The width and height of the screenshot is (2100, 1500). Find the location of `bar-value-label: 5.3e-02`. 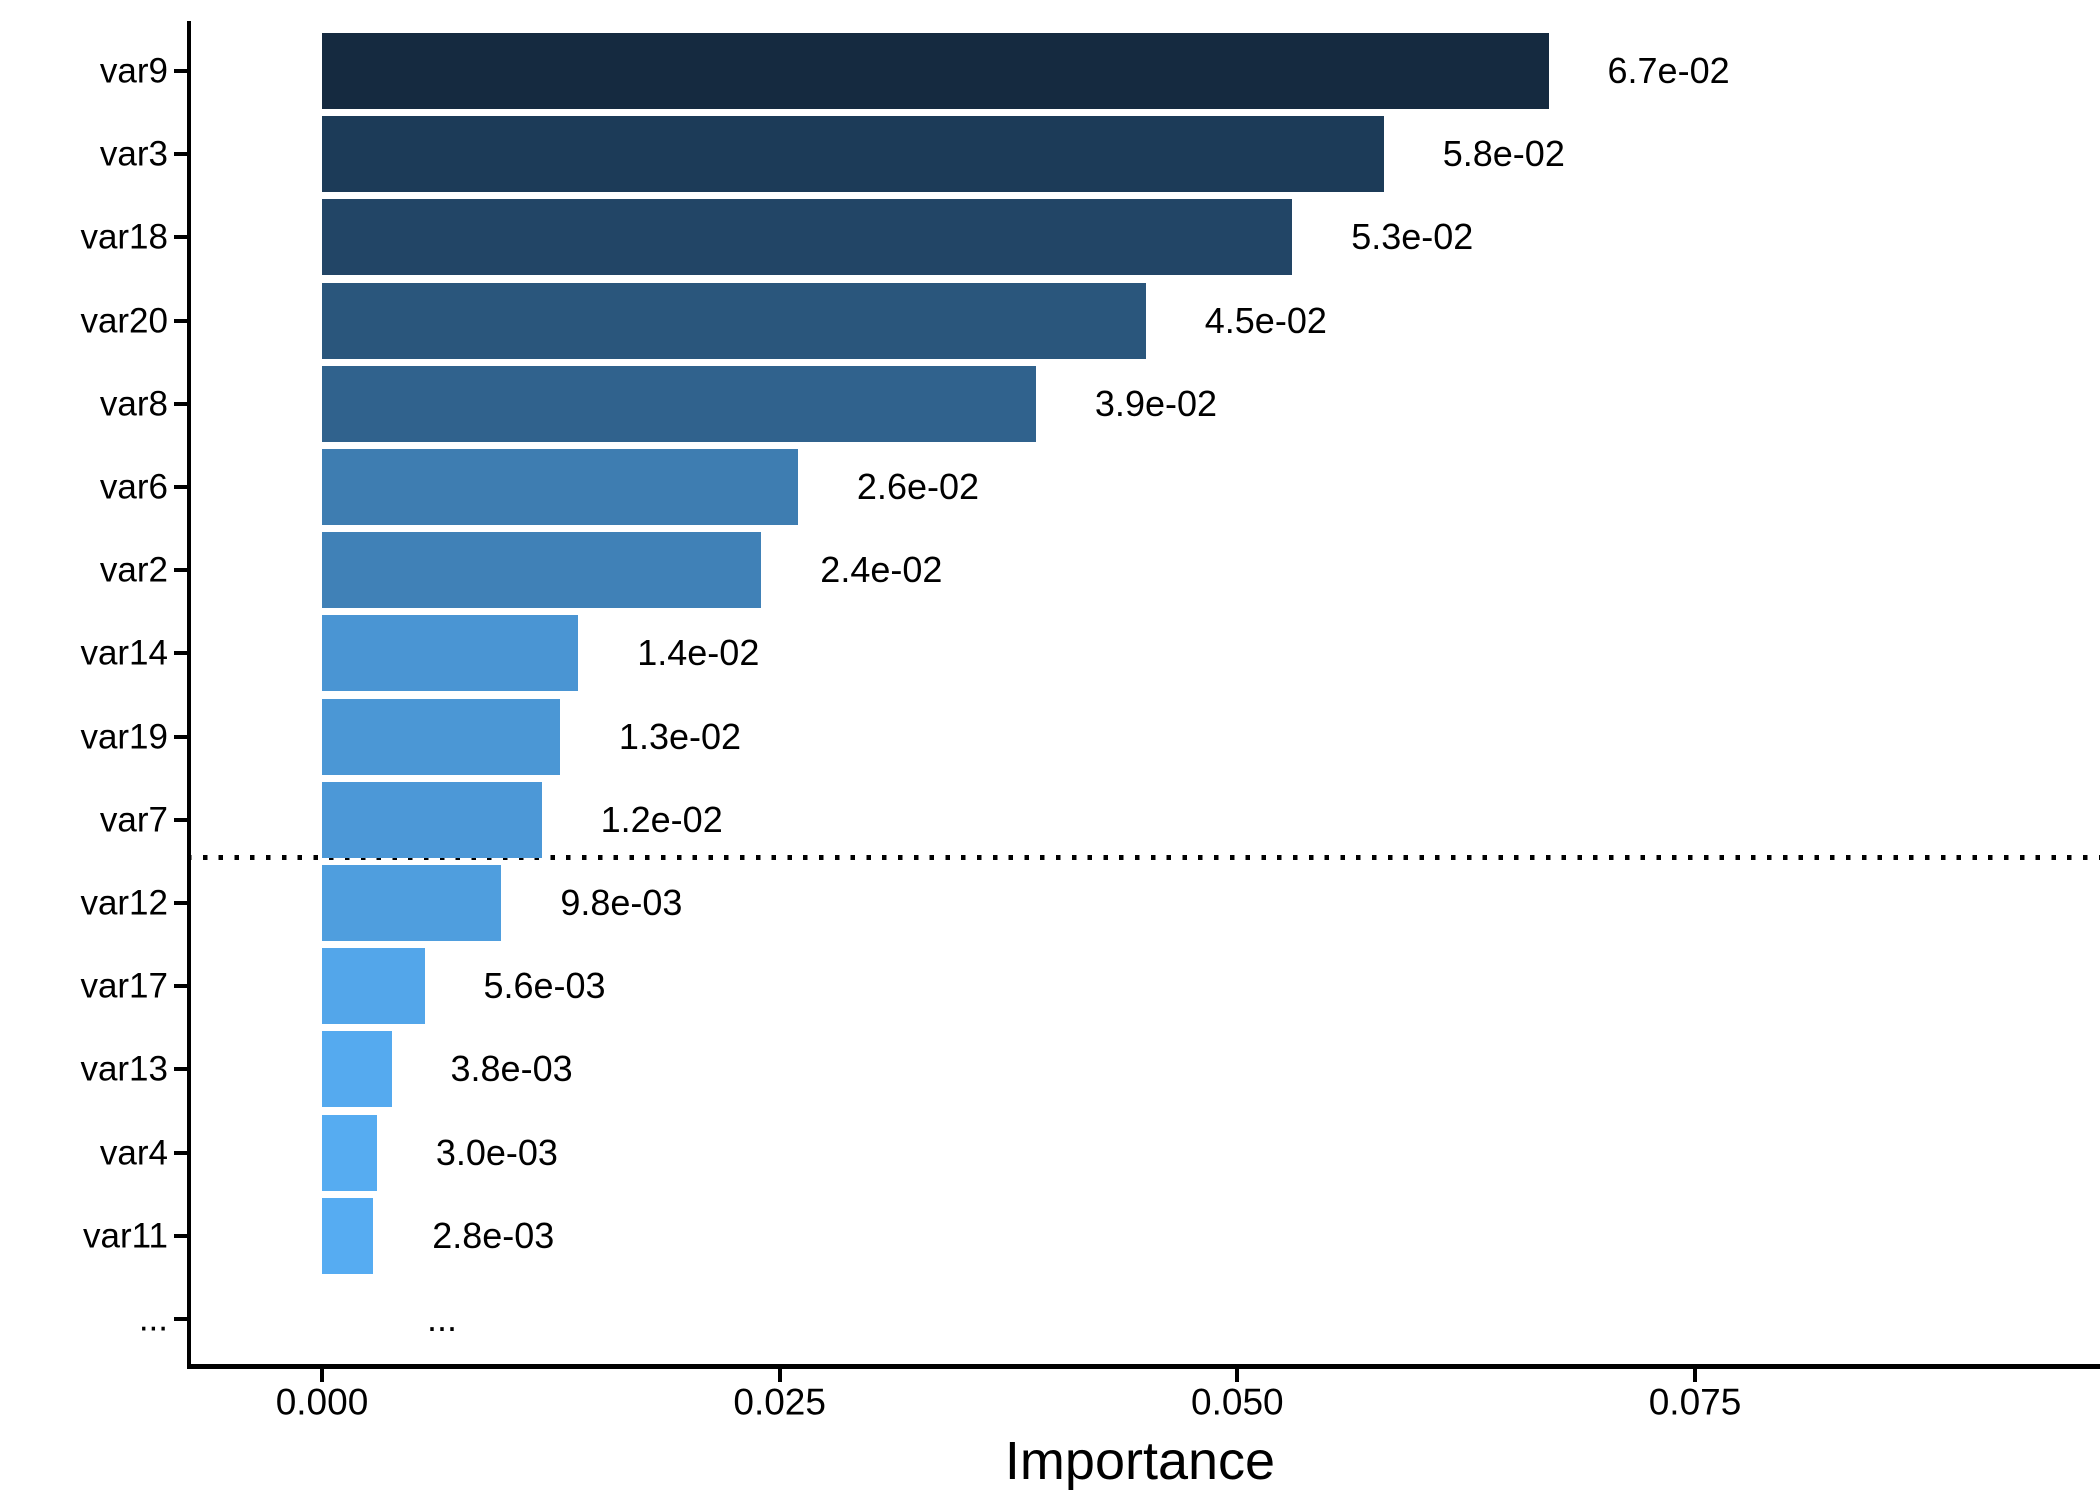

bar-value-label: 5.3e-02 is located at coordinates (1412, 237).